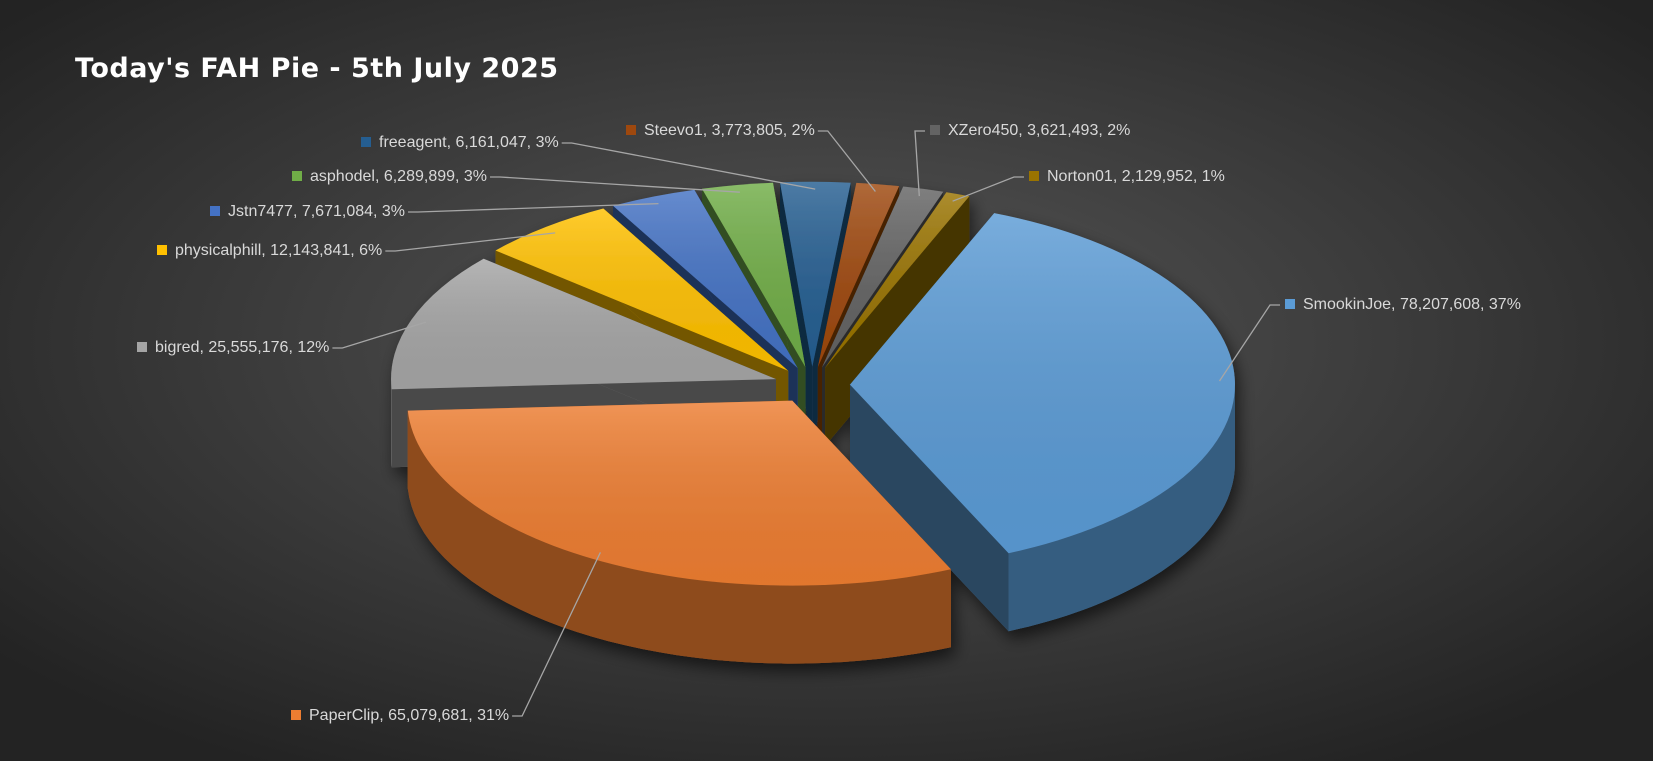 This screenshot has width=1653, height=761. What do you see at coordinates (469, 142) in the screenshot?
I see `data-label: freeagent, 6,161,047, 3%` at bounding box center [469, 142].